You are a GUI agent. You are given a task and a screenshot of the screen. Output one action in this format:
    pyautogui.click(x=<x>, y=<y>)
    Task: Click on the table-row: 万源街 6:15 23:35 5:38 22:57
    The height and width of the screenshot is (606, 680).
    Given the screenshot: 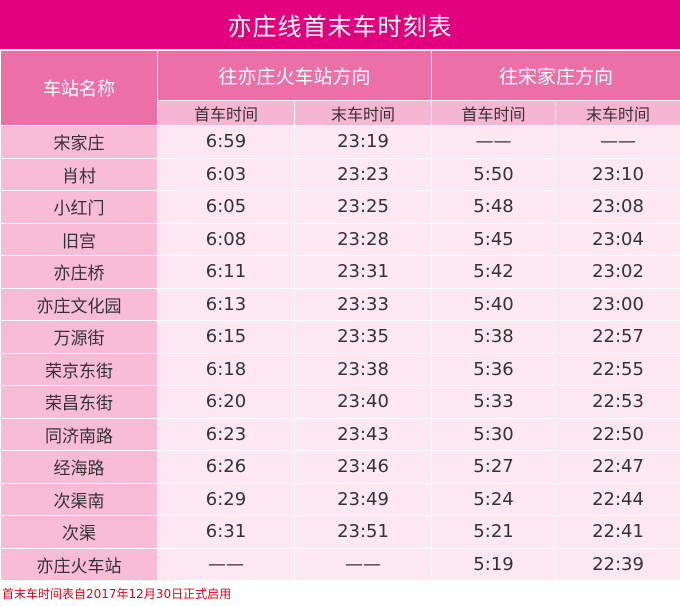 What is the action you would take?
    pyautogui.click(x=340, y=337)
    